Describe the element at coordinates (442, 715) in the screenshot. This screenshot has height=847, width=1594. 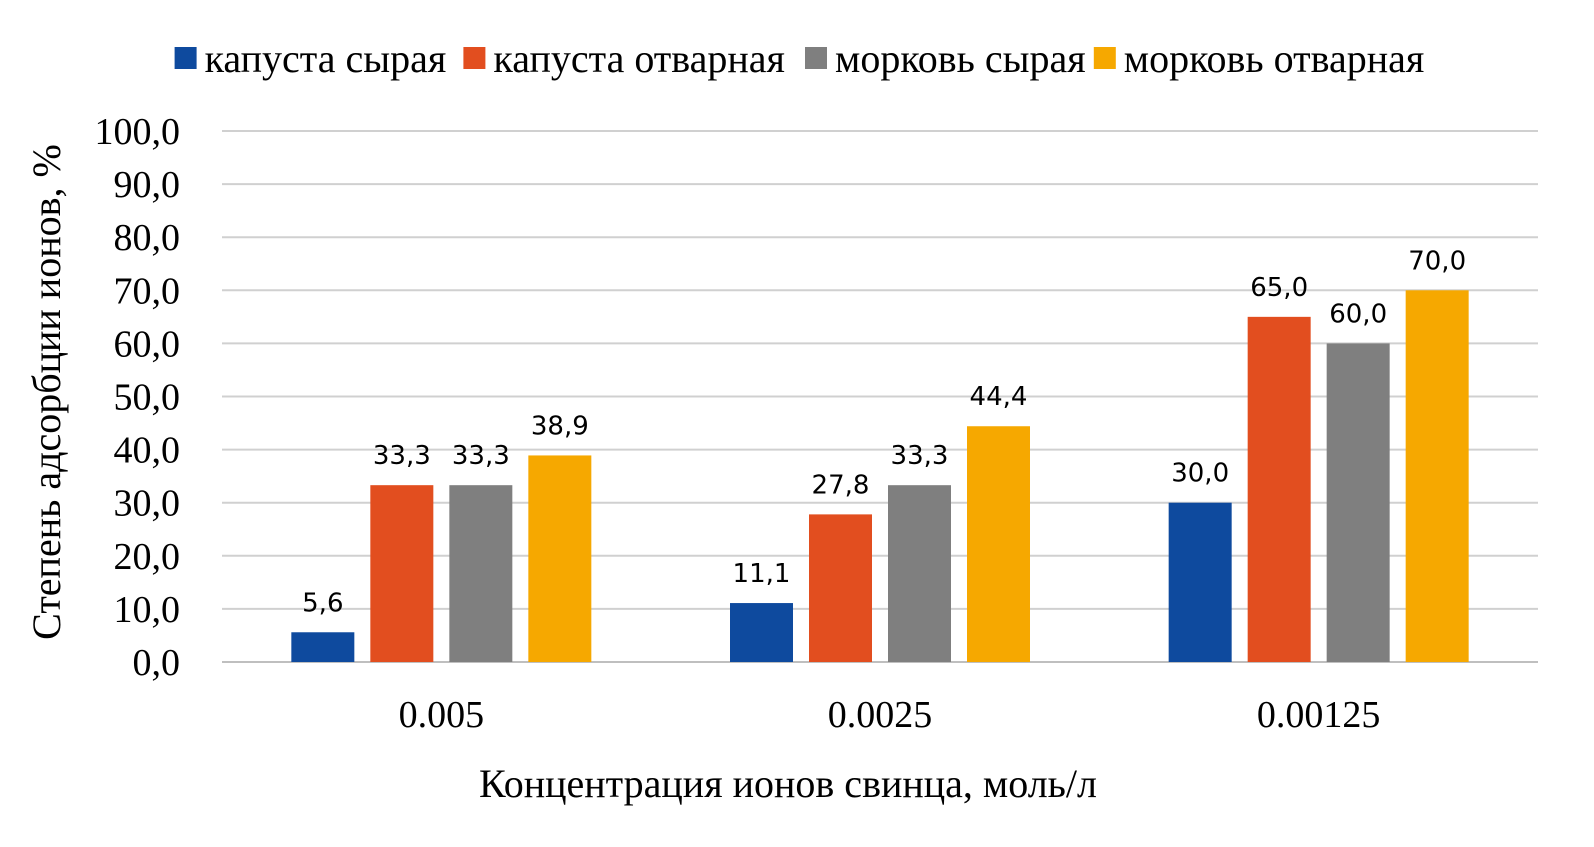
I see `x-tick-label: 0.005` at that location.